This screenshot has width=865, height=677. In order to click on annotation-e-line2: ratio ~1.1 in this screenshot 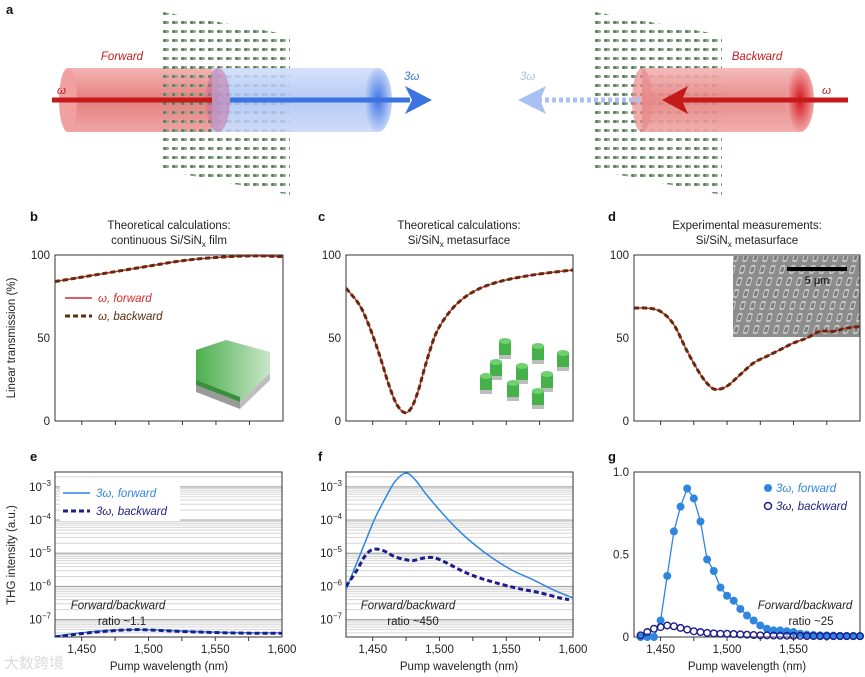, I will do `click(122, 622)`.